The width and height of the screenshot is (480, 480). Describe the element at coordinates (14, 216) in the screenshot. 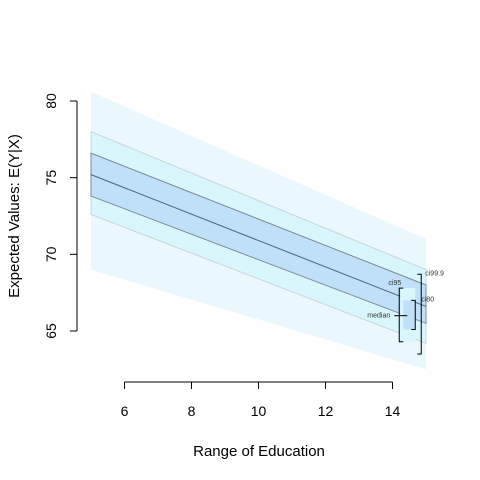

I see `y-axis-label: Expected Values: E(Y|X)` at that location.